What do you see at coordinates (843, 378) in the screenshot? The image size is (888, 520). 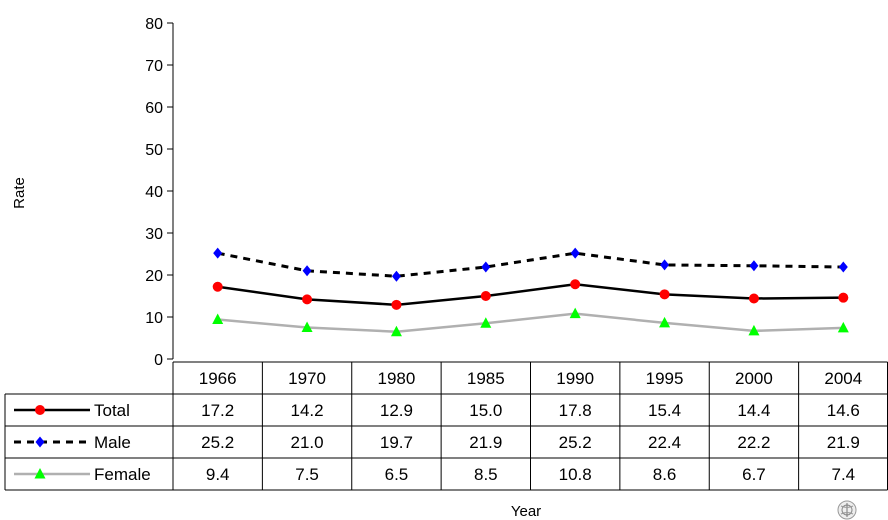 I see `x-tick-label: 2004` at bounding box center [843, 378].